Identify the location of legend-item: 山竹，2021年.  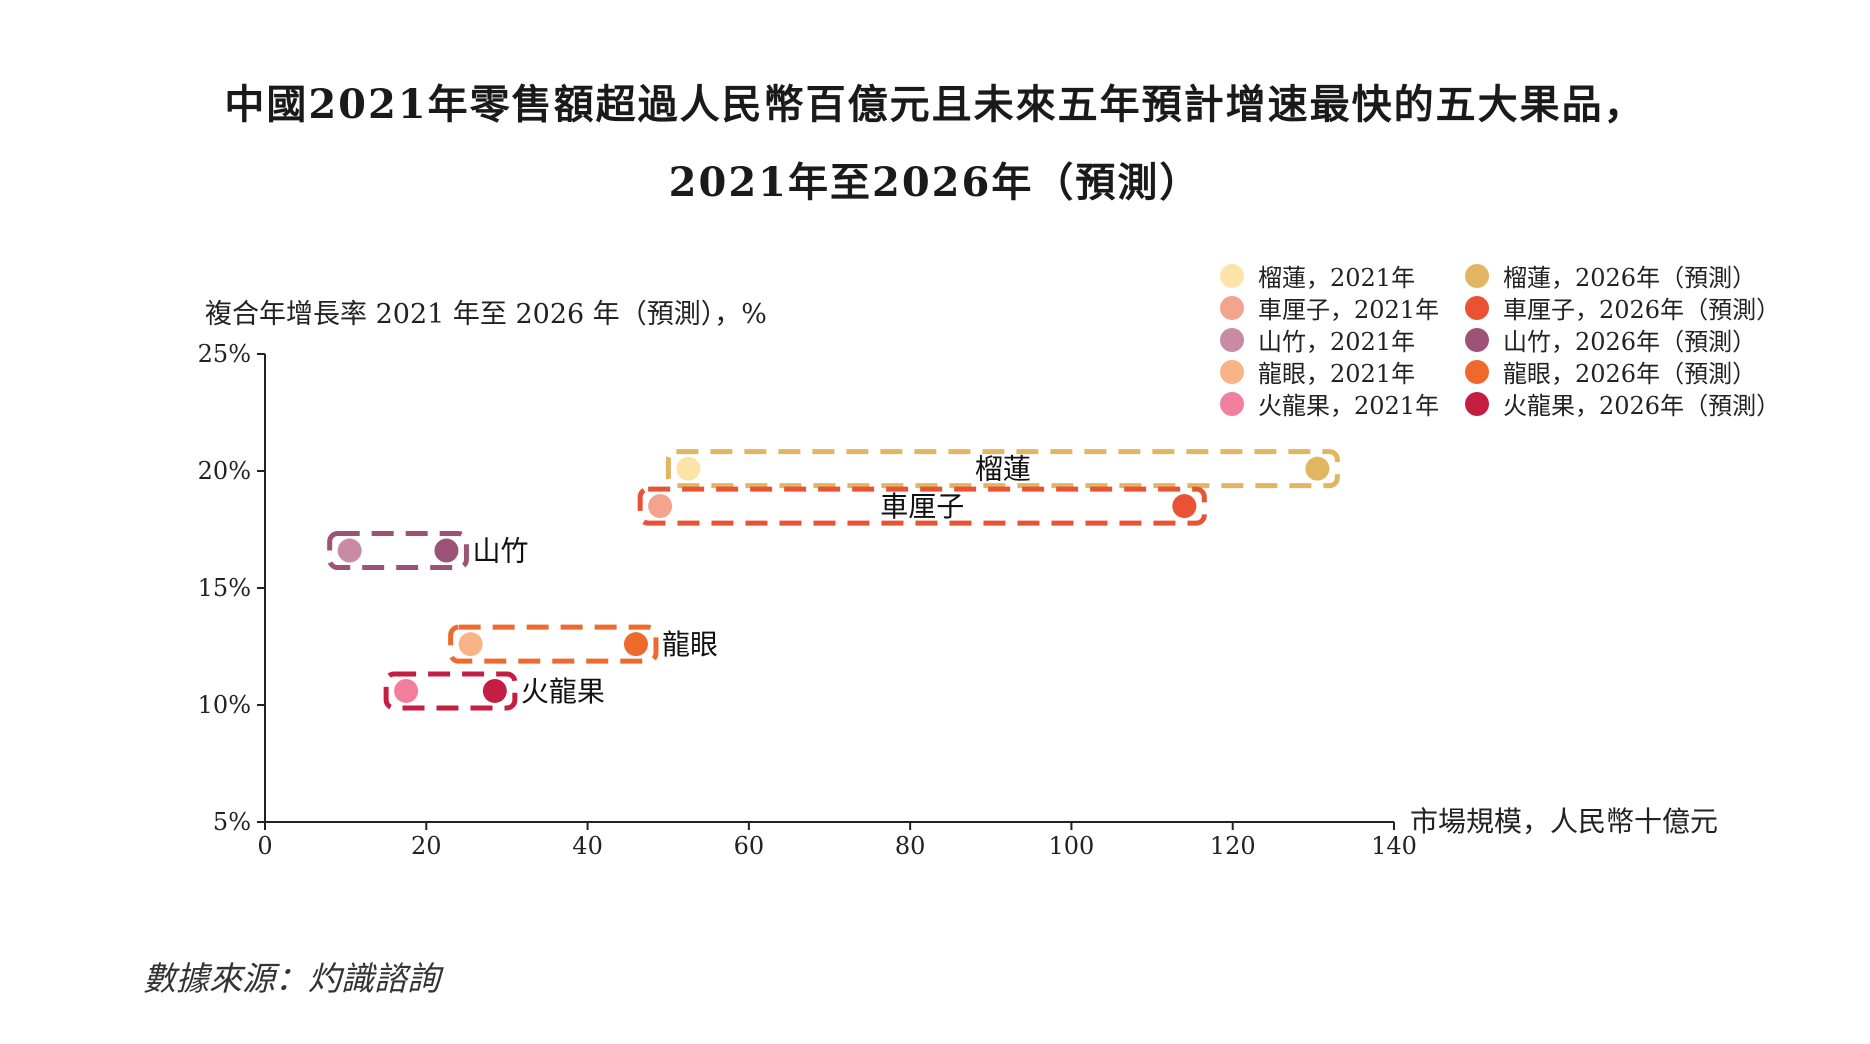
(1317, 339).